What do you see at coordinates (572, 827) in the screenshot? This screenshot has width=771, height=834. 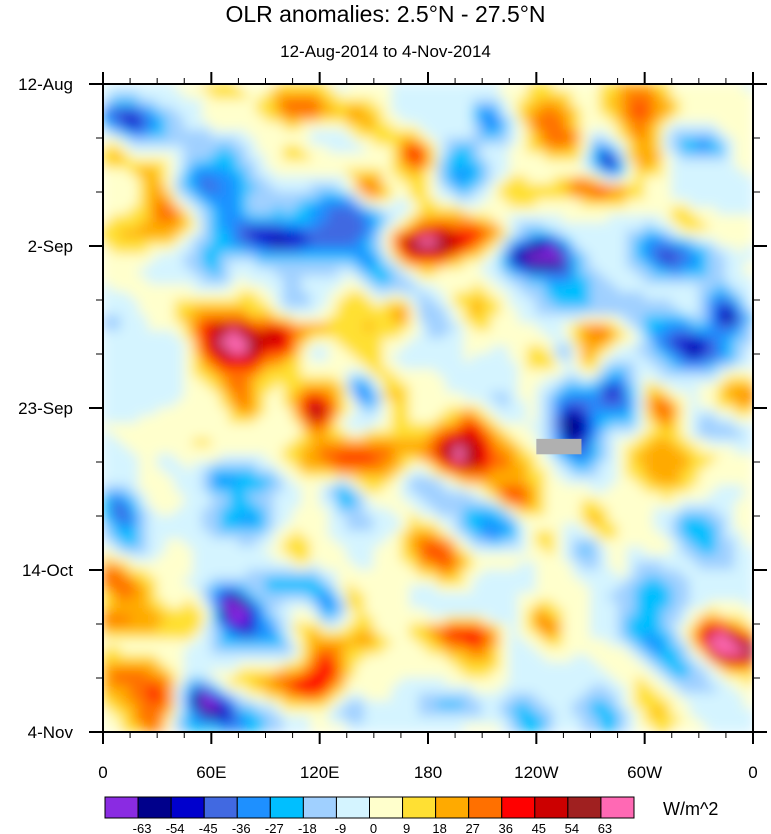 I see `colorbar-label: 54` at bounding box center [572, 827].